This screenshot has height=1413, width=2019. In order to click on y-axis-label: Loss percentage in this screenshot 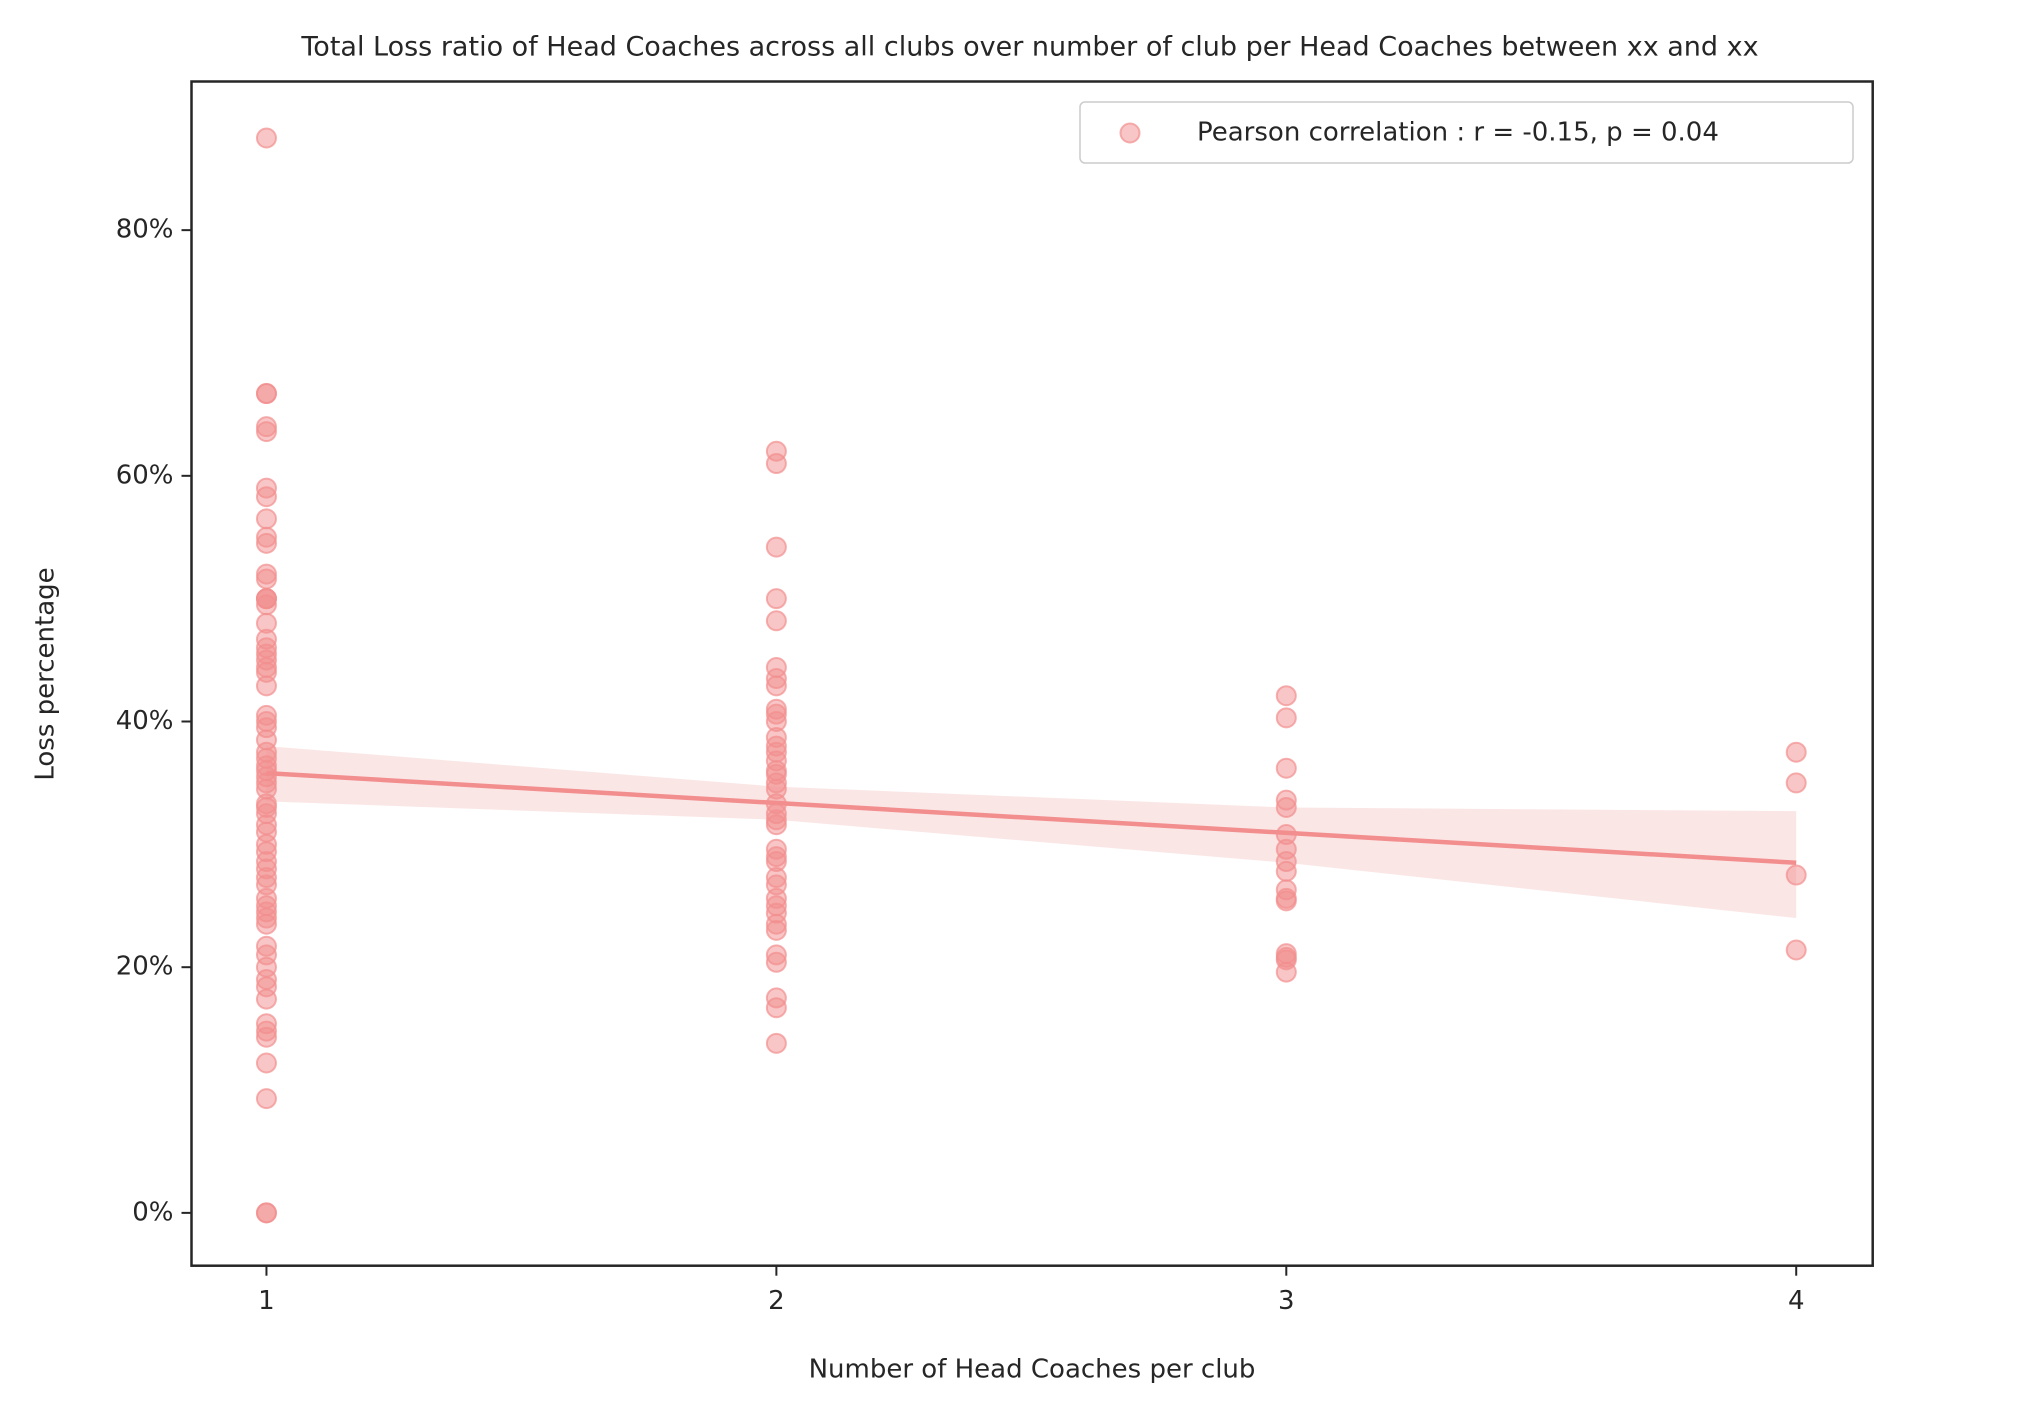, I will do `click(46, 673)`.